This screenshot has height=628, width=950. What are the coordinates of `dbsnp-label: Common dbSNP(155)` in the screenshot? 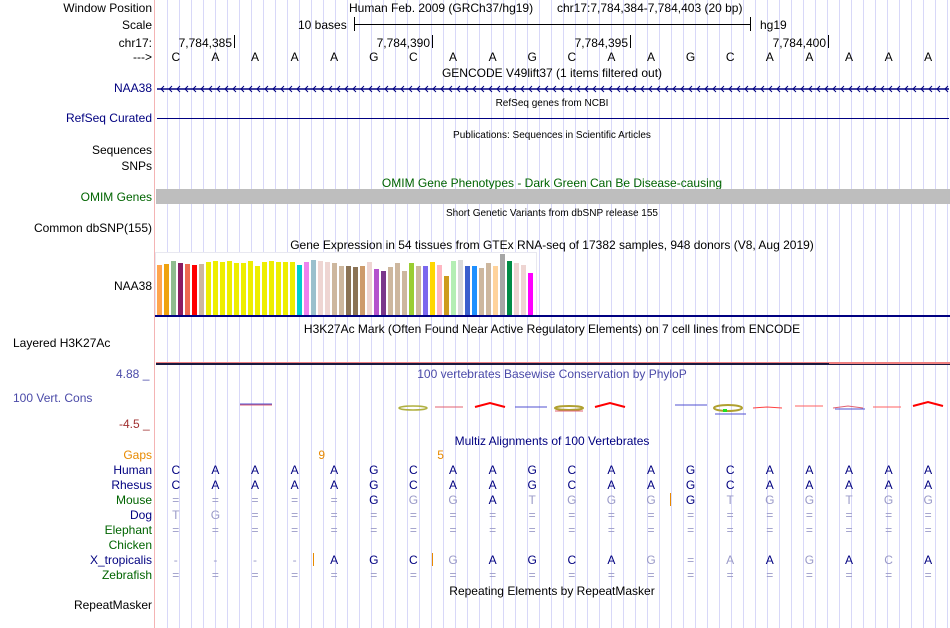 It's located at (92, 228).